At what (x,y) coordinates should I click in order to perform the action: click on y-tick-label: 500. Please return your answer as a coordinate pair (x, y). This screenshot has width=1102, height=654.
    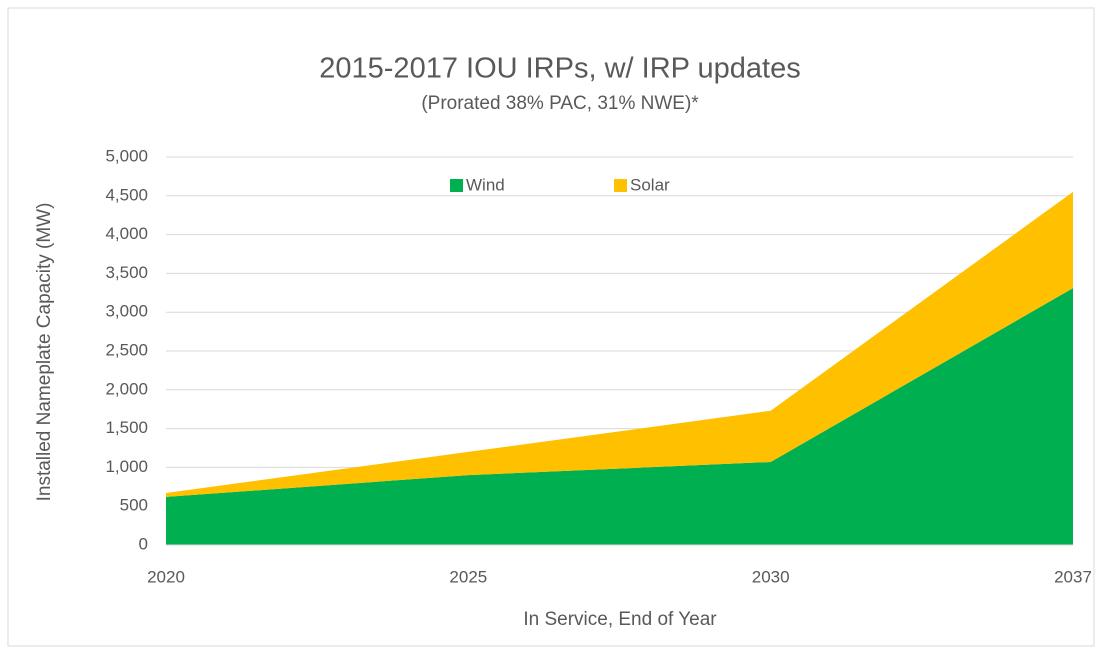
    Looking at the image, I should click on (134, 505).